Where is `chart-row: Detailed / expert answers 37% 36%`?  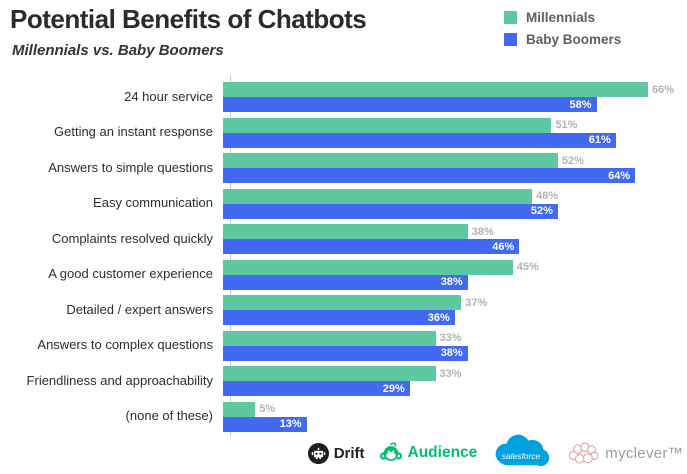
chart-row: Detailed / expert answers 37% 36% is located at coordinates (343, 310).